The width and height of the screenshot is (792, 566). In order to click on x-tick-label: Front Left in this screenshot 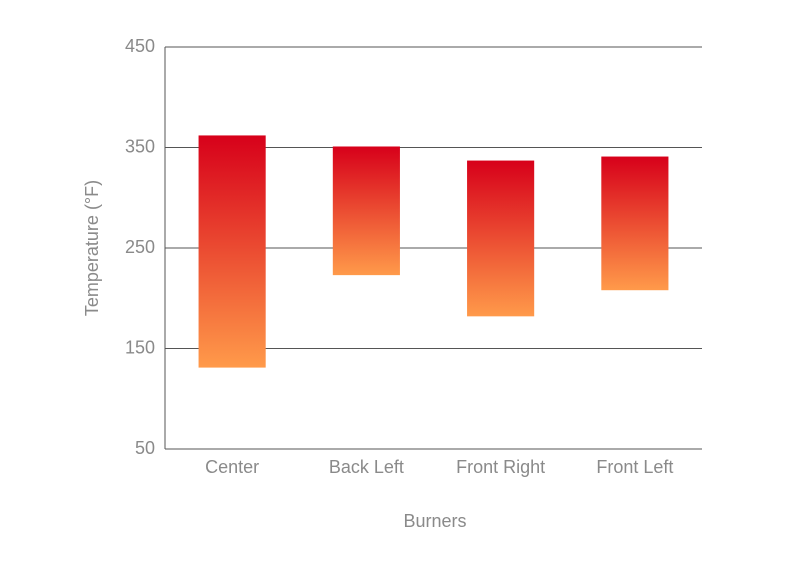, I will do `click(634, 467)`.